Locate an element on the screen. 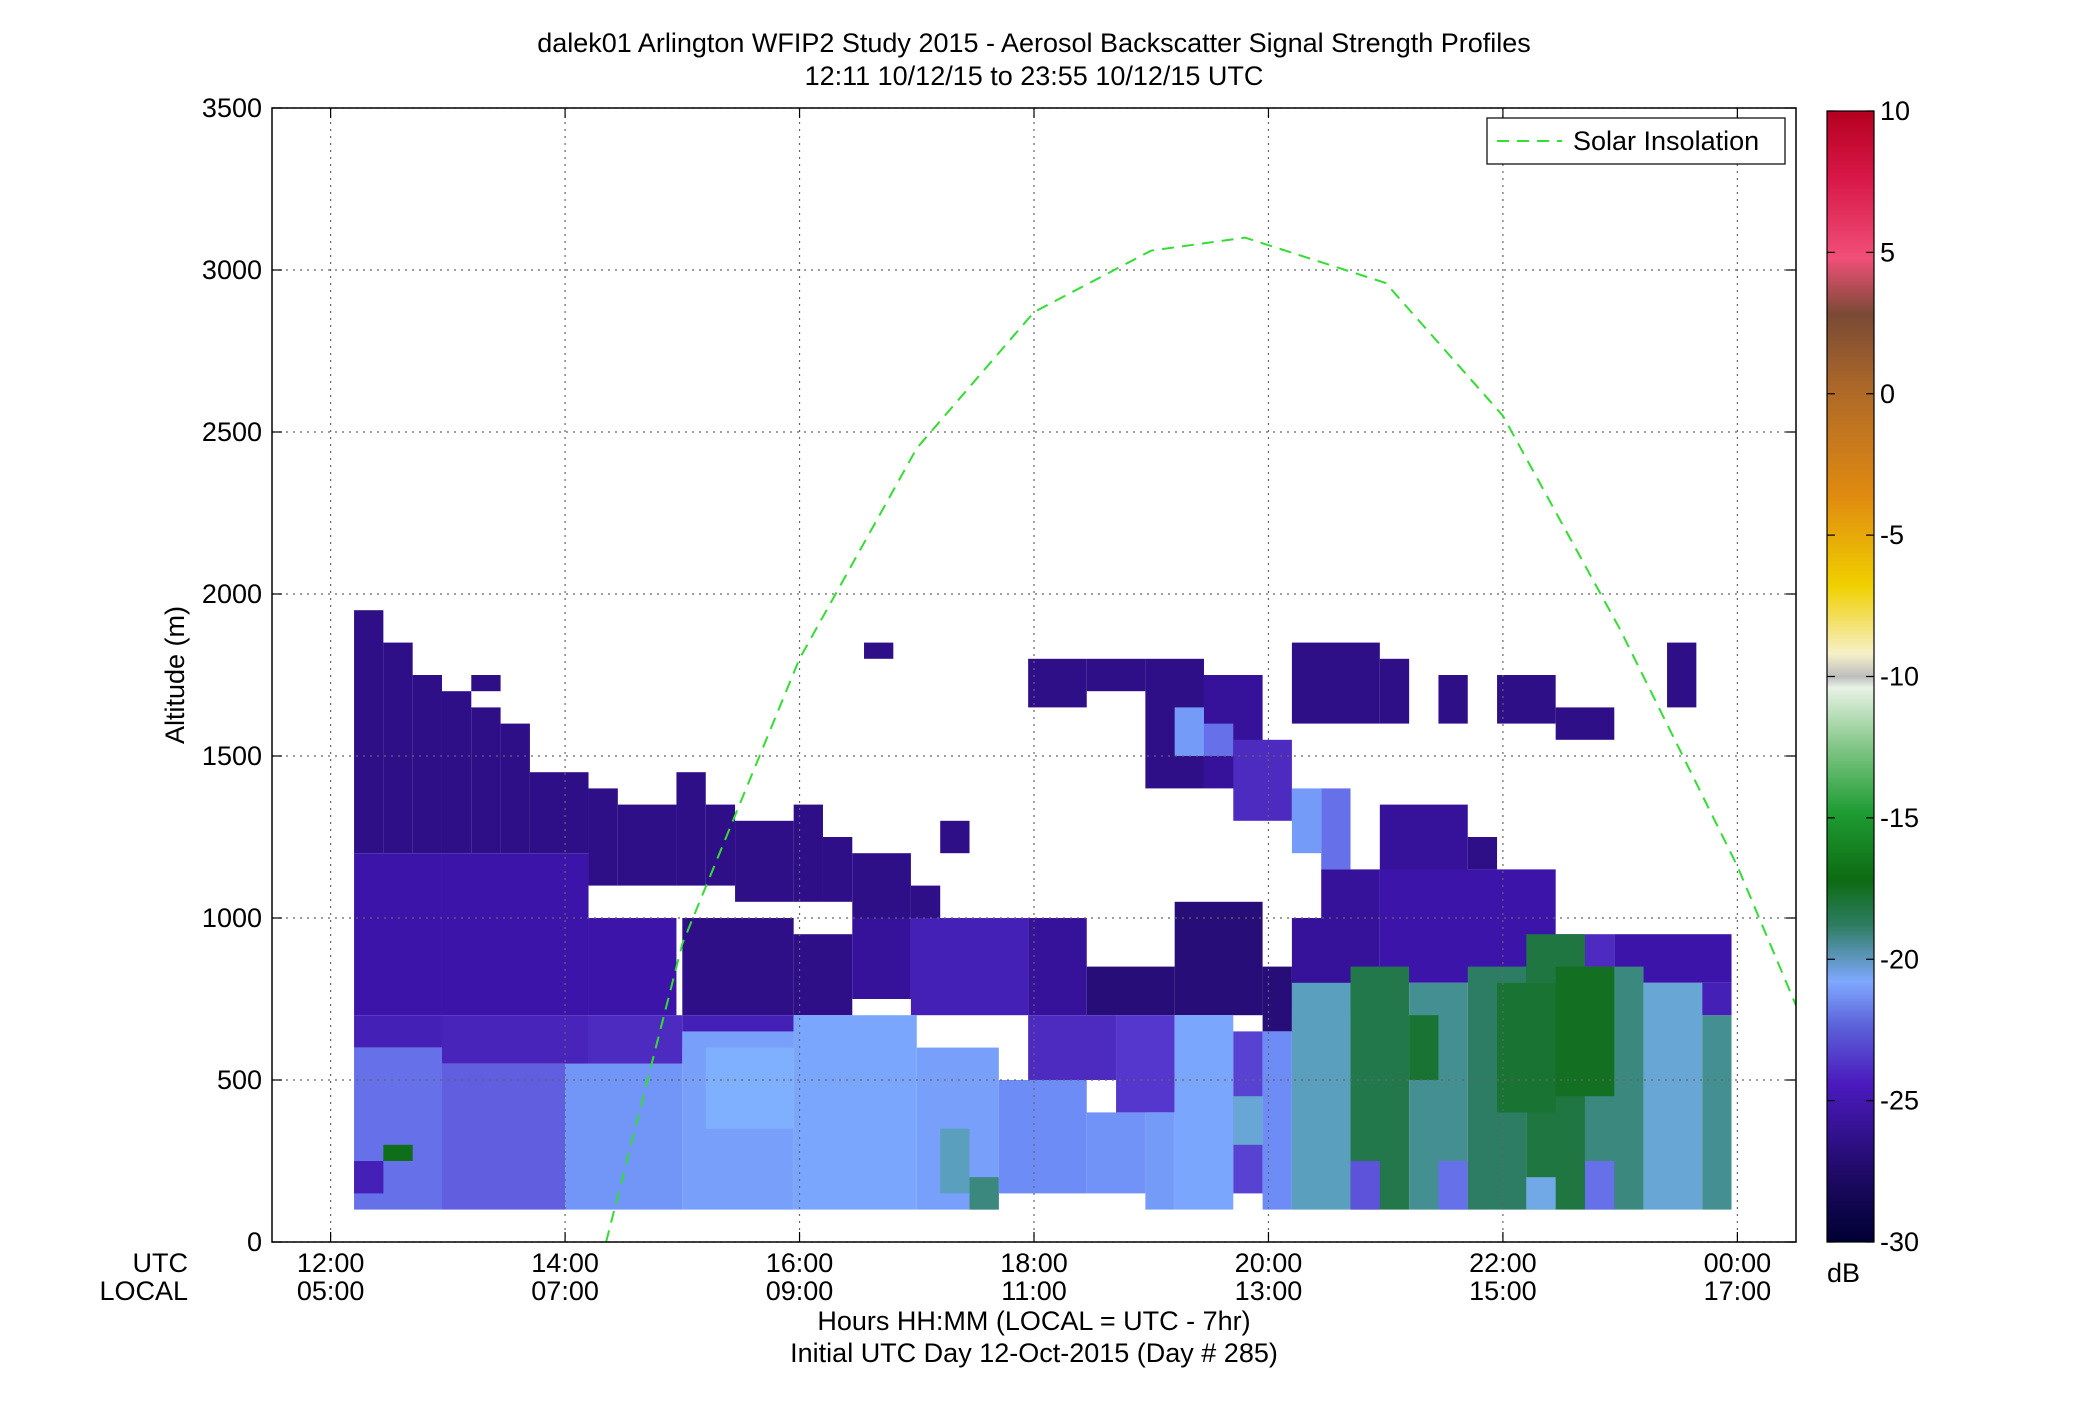  x-tick-label-utc: 00:00 is located at coordinates (1738, 1263).